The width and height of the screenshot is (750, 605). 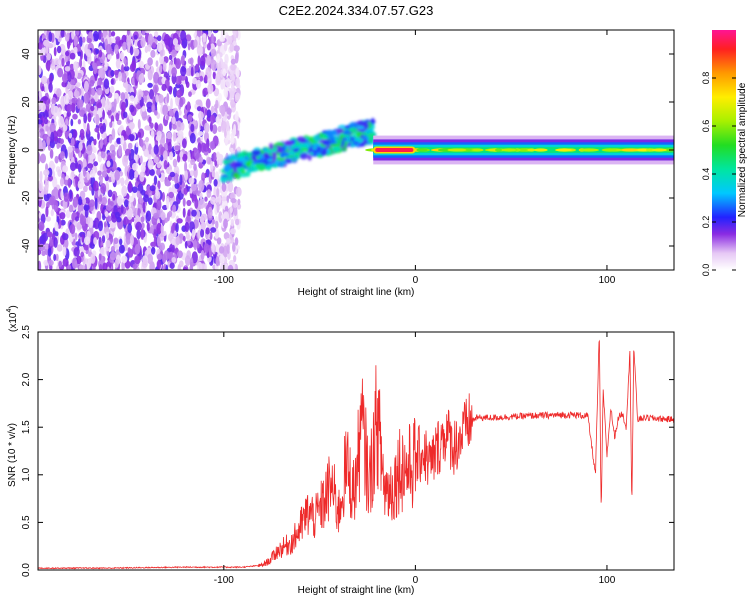 What do you see at coordinates (26, 427) in the screenshot?
I see `snr-y-tick-label: 1.5` at bounding box center [26, 427].